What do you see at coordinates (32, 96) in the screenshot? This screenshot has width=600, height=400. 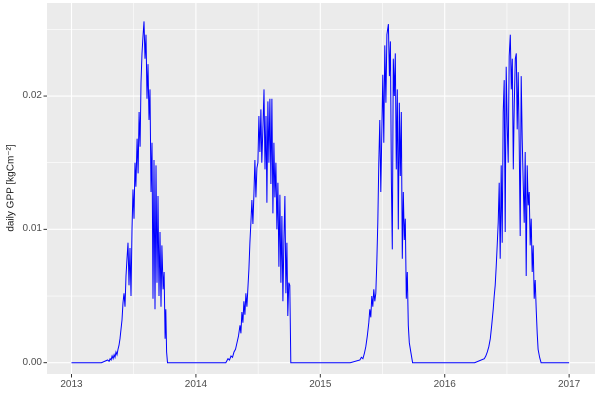 I see `y-tick-label: 0.02` at bounding box center [32, 96].